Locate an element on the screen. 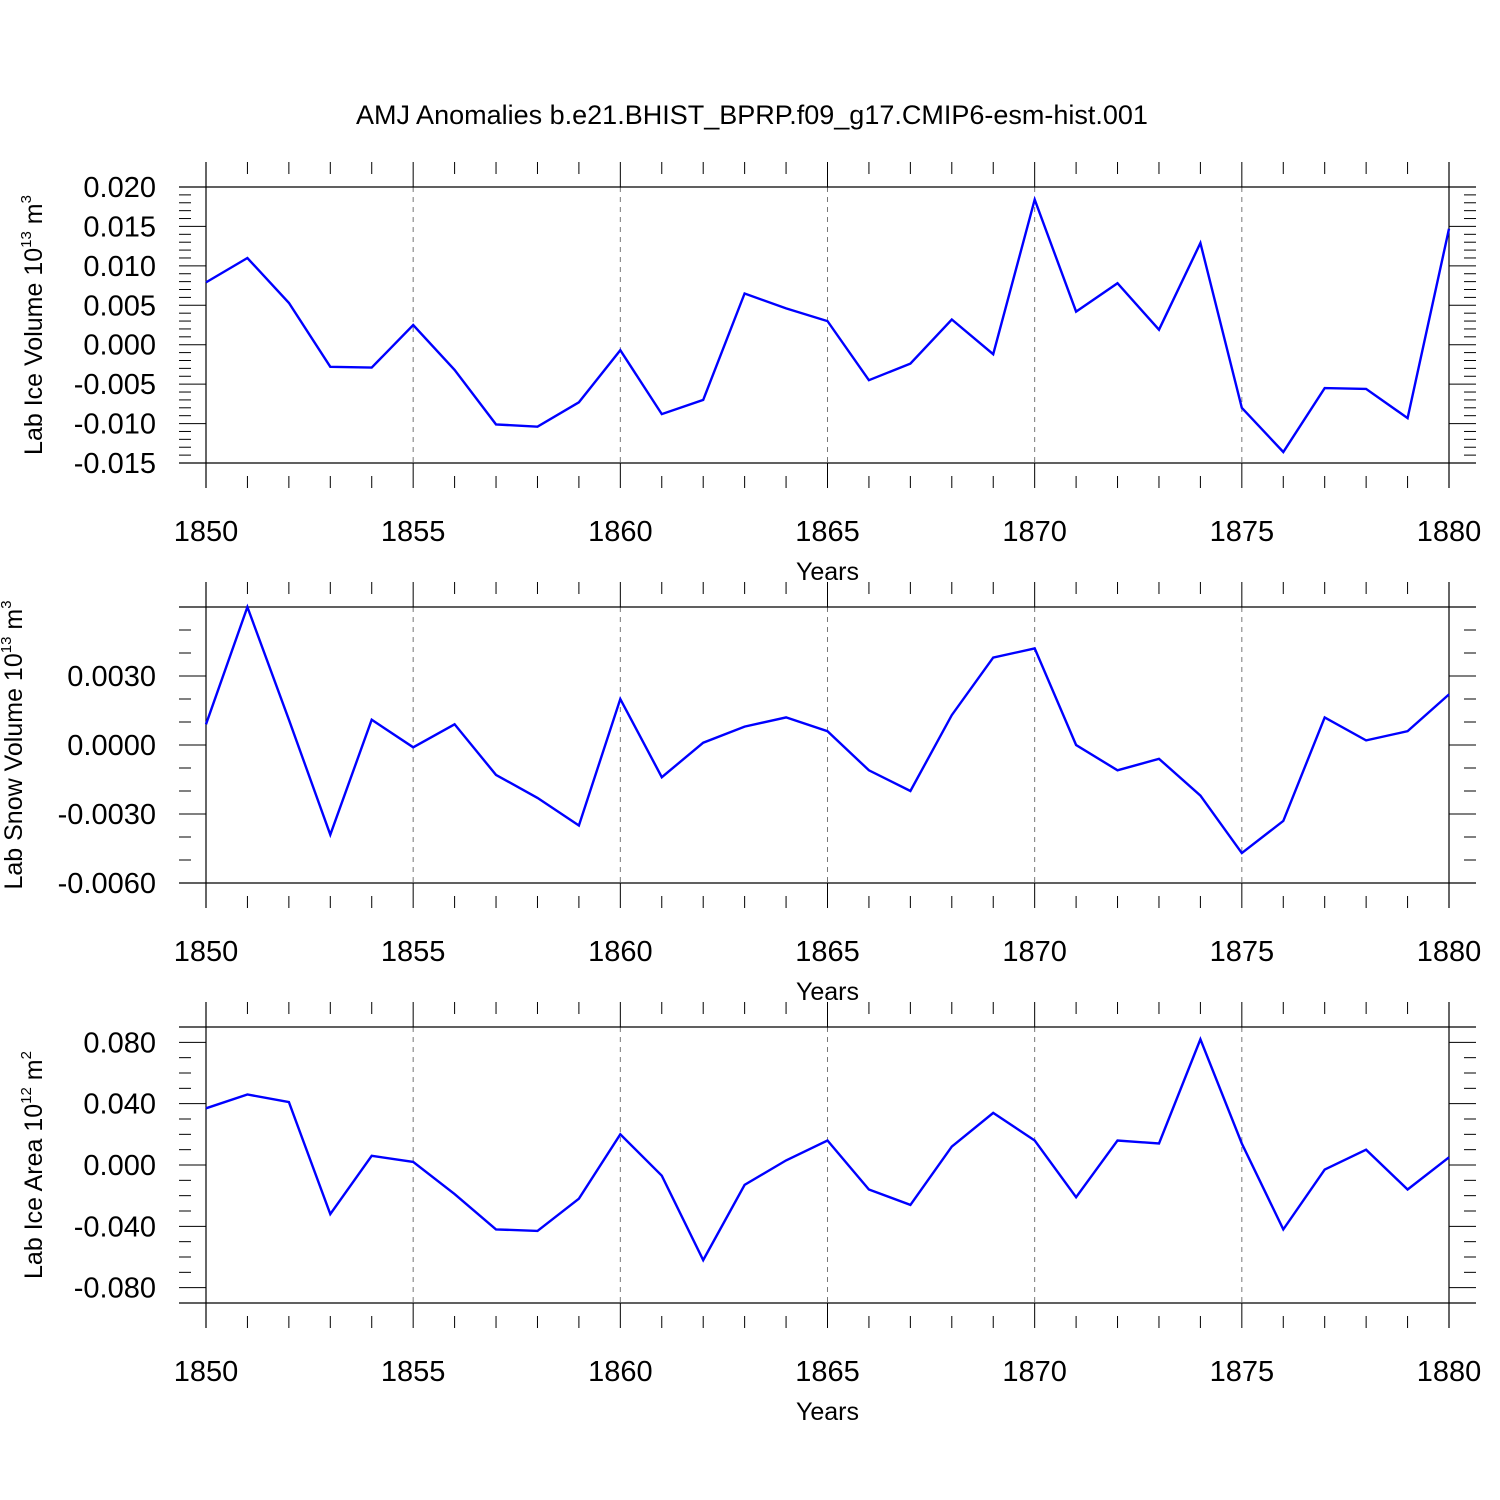 This screenshot has height=1500, width=1500. y-tick-label: 0.010 is located at coordinates (119, 267).